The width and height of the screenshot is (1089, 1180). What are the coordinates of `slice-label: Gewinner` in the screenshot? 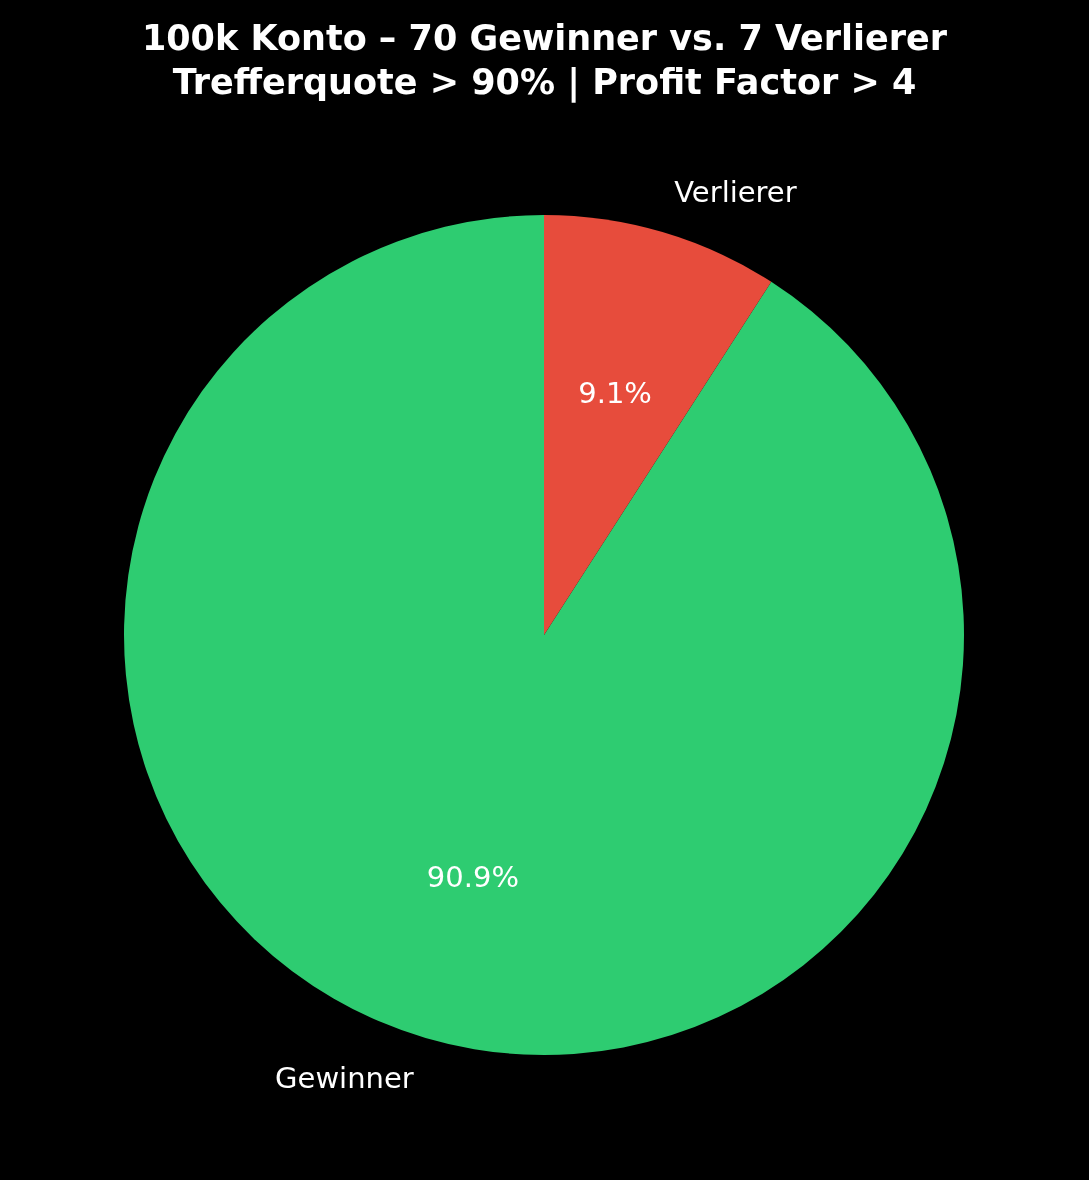 It's located at (344, 1078).